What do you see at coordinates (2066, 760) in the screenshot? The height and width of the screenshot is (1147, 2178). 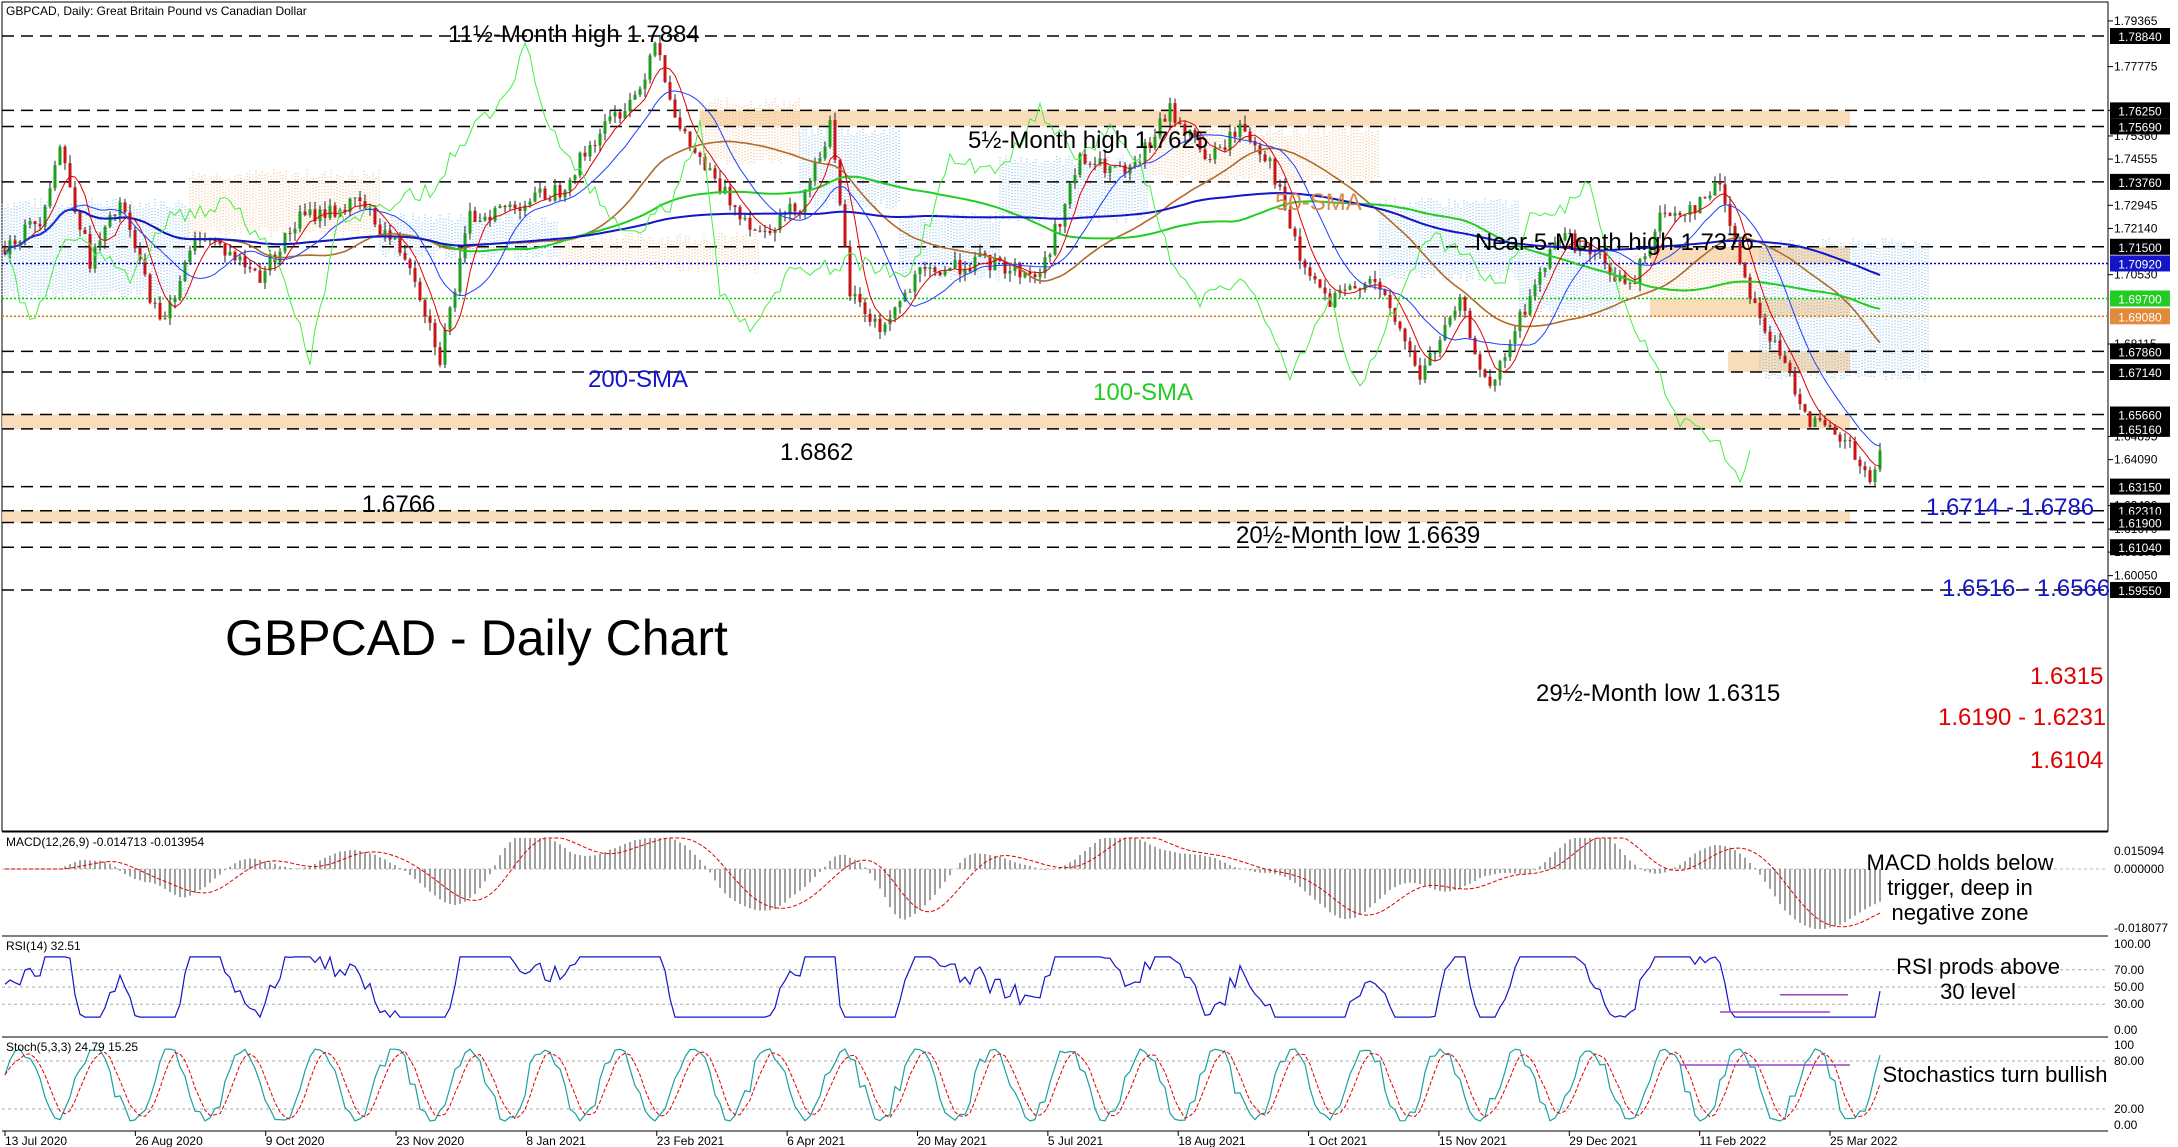 I see `annotation-level-2: 1.6104` at bounding box center [2066, 760].